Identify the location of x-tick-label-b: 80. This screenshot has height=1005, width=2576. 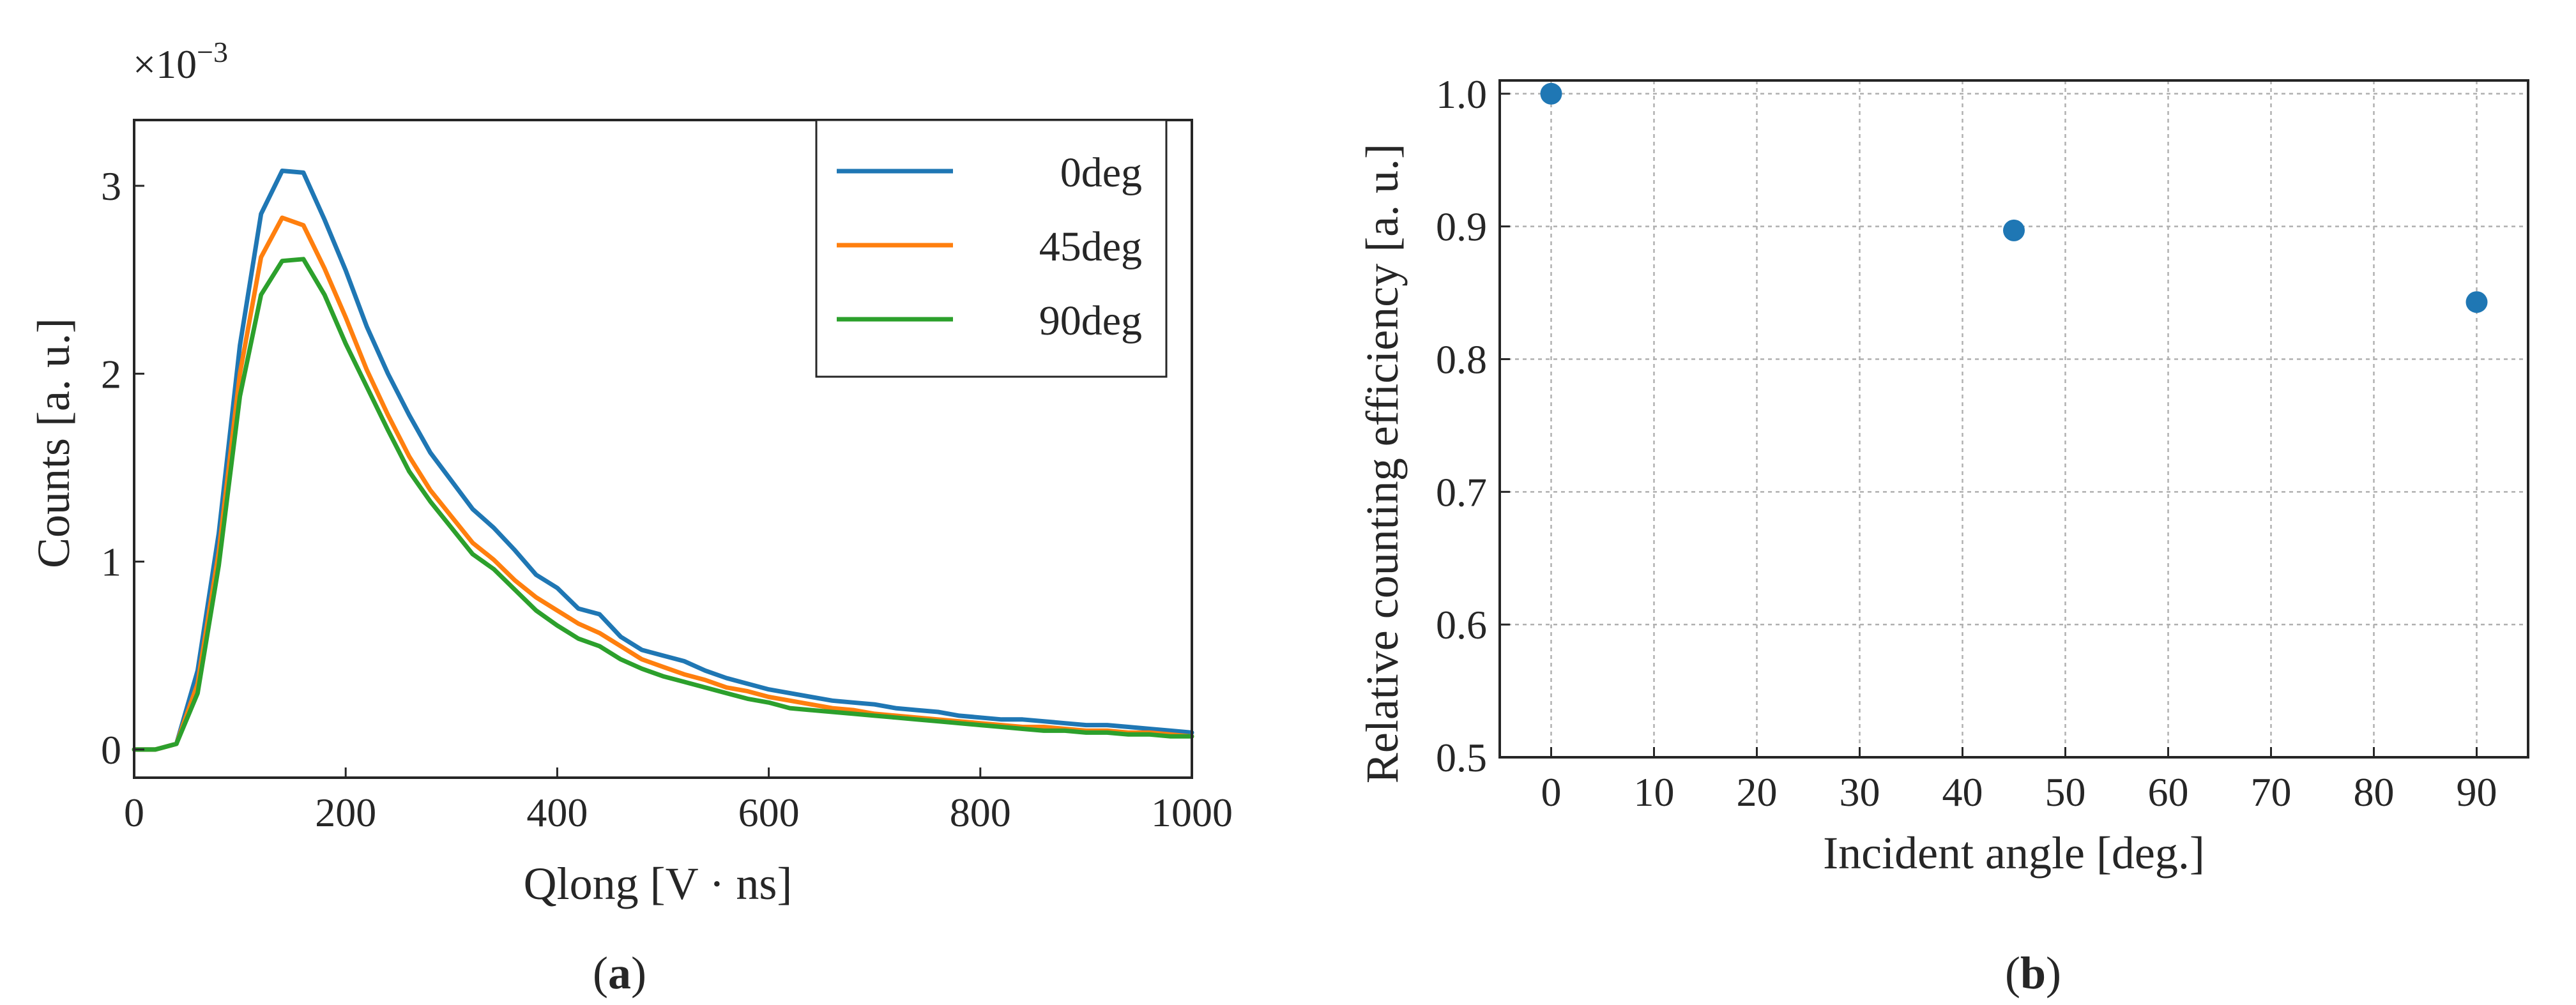
(2374, 792).